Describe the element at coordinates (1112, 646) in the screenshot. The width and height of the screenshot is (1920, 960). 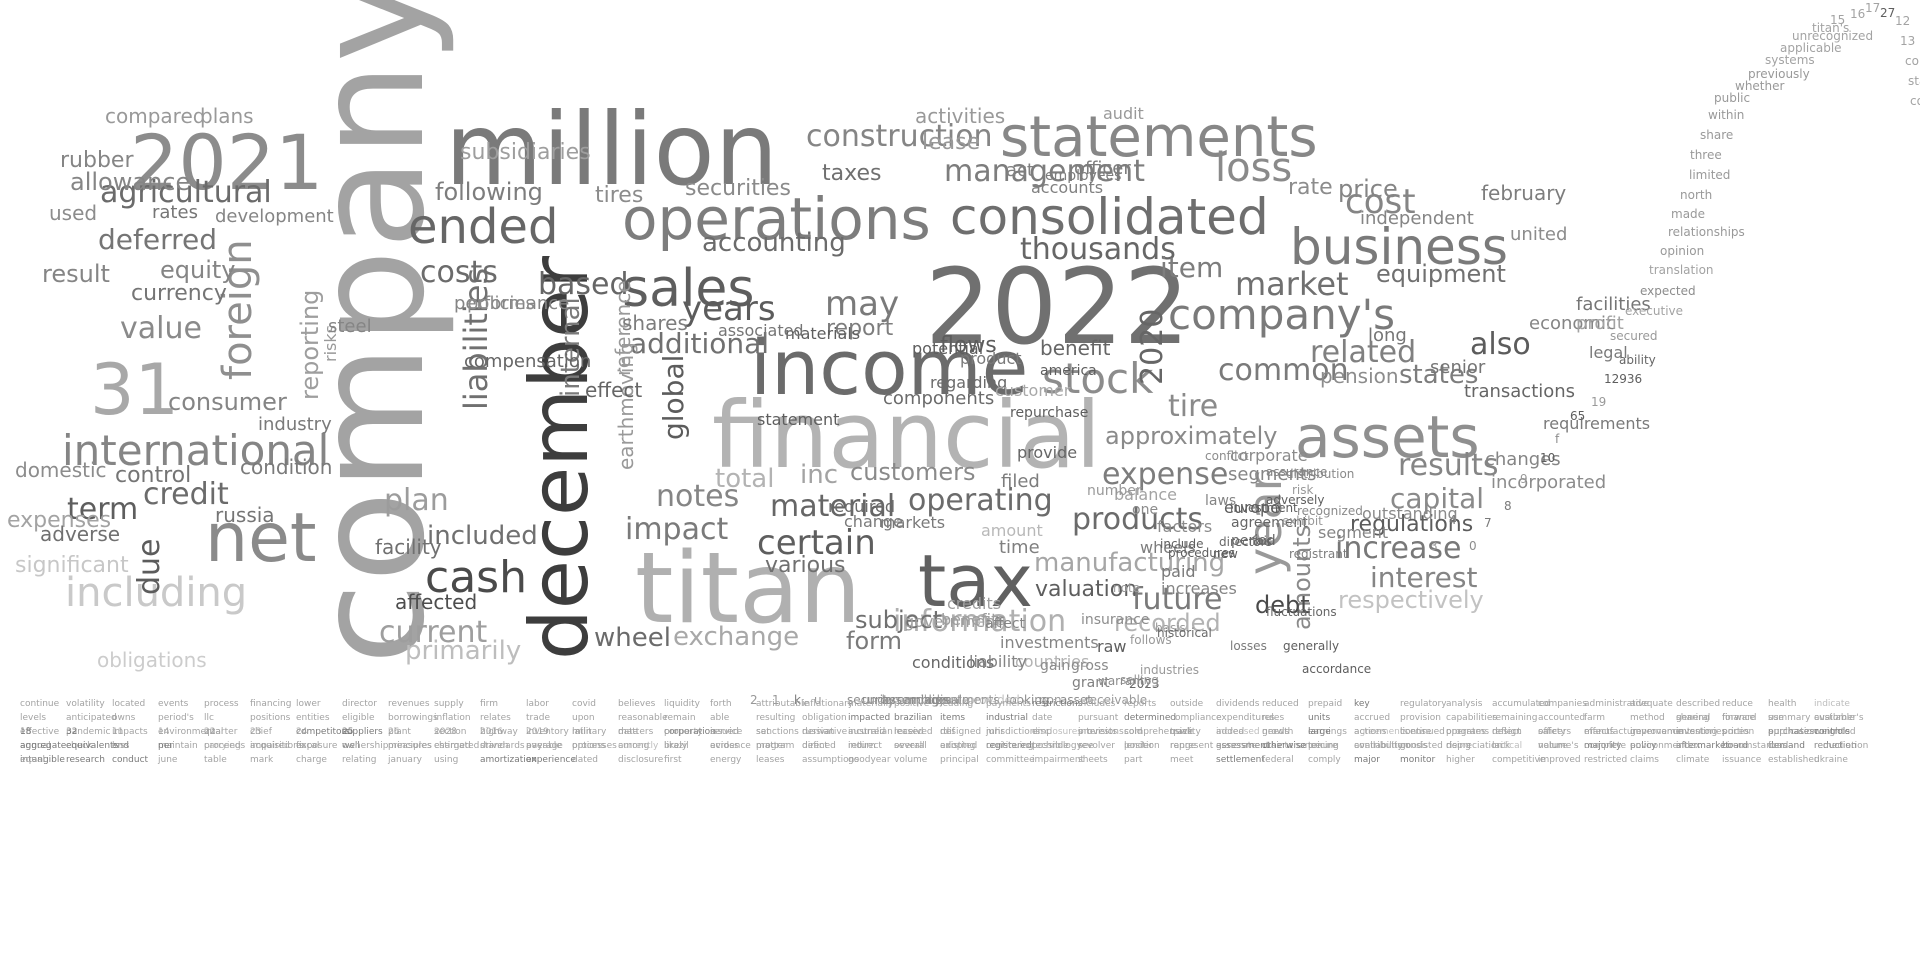
I see `word-190: raw` at that location.